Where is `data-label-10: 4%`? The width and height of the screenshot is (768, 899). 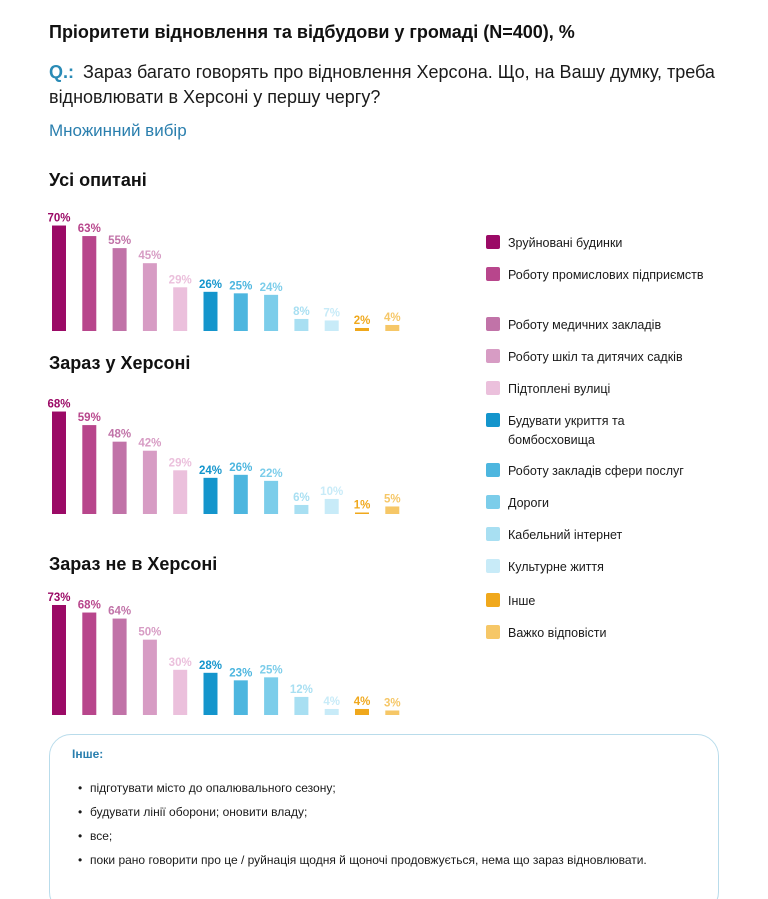 data-label-10: 4% is located at coordinates (331, 702).